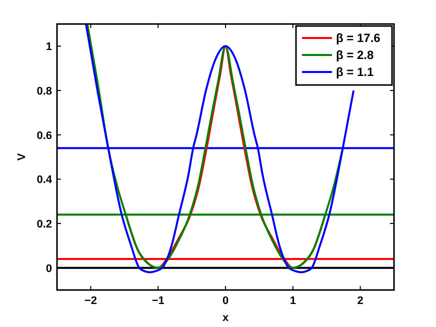  What do you see at coordinates (44, 180) in the screenshot?
I see `y-tick-label: 0.4` at bounding box center [44, 180].